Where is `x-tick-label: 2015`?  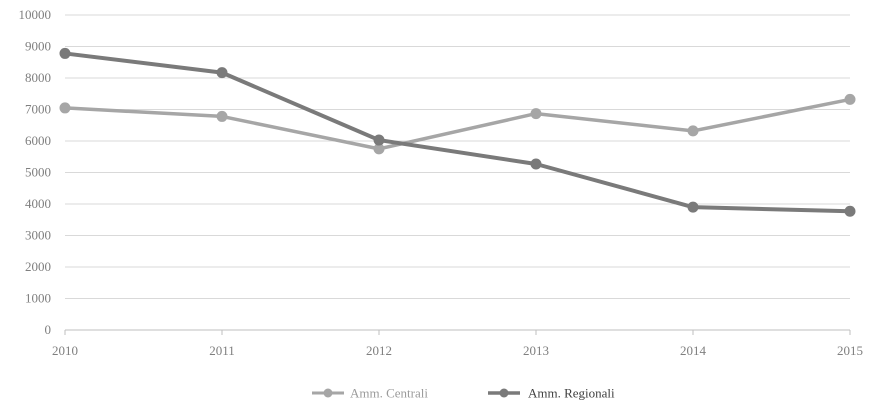
x-tick-label: 2015 is located at coordinates (850, 350).